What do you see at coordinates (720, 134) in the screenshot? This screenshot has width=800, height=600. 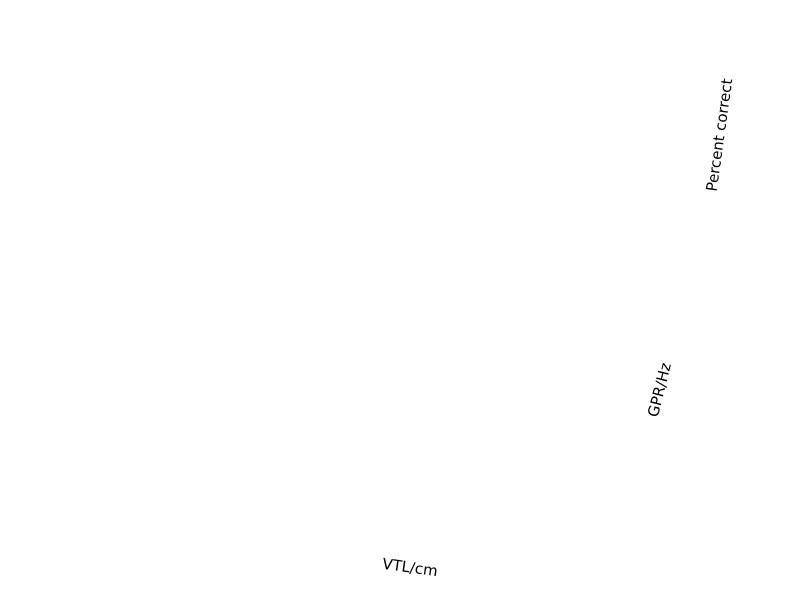 I see `z-axis-label: Percent correct` at bounding box center [720, 134].